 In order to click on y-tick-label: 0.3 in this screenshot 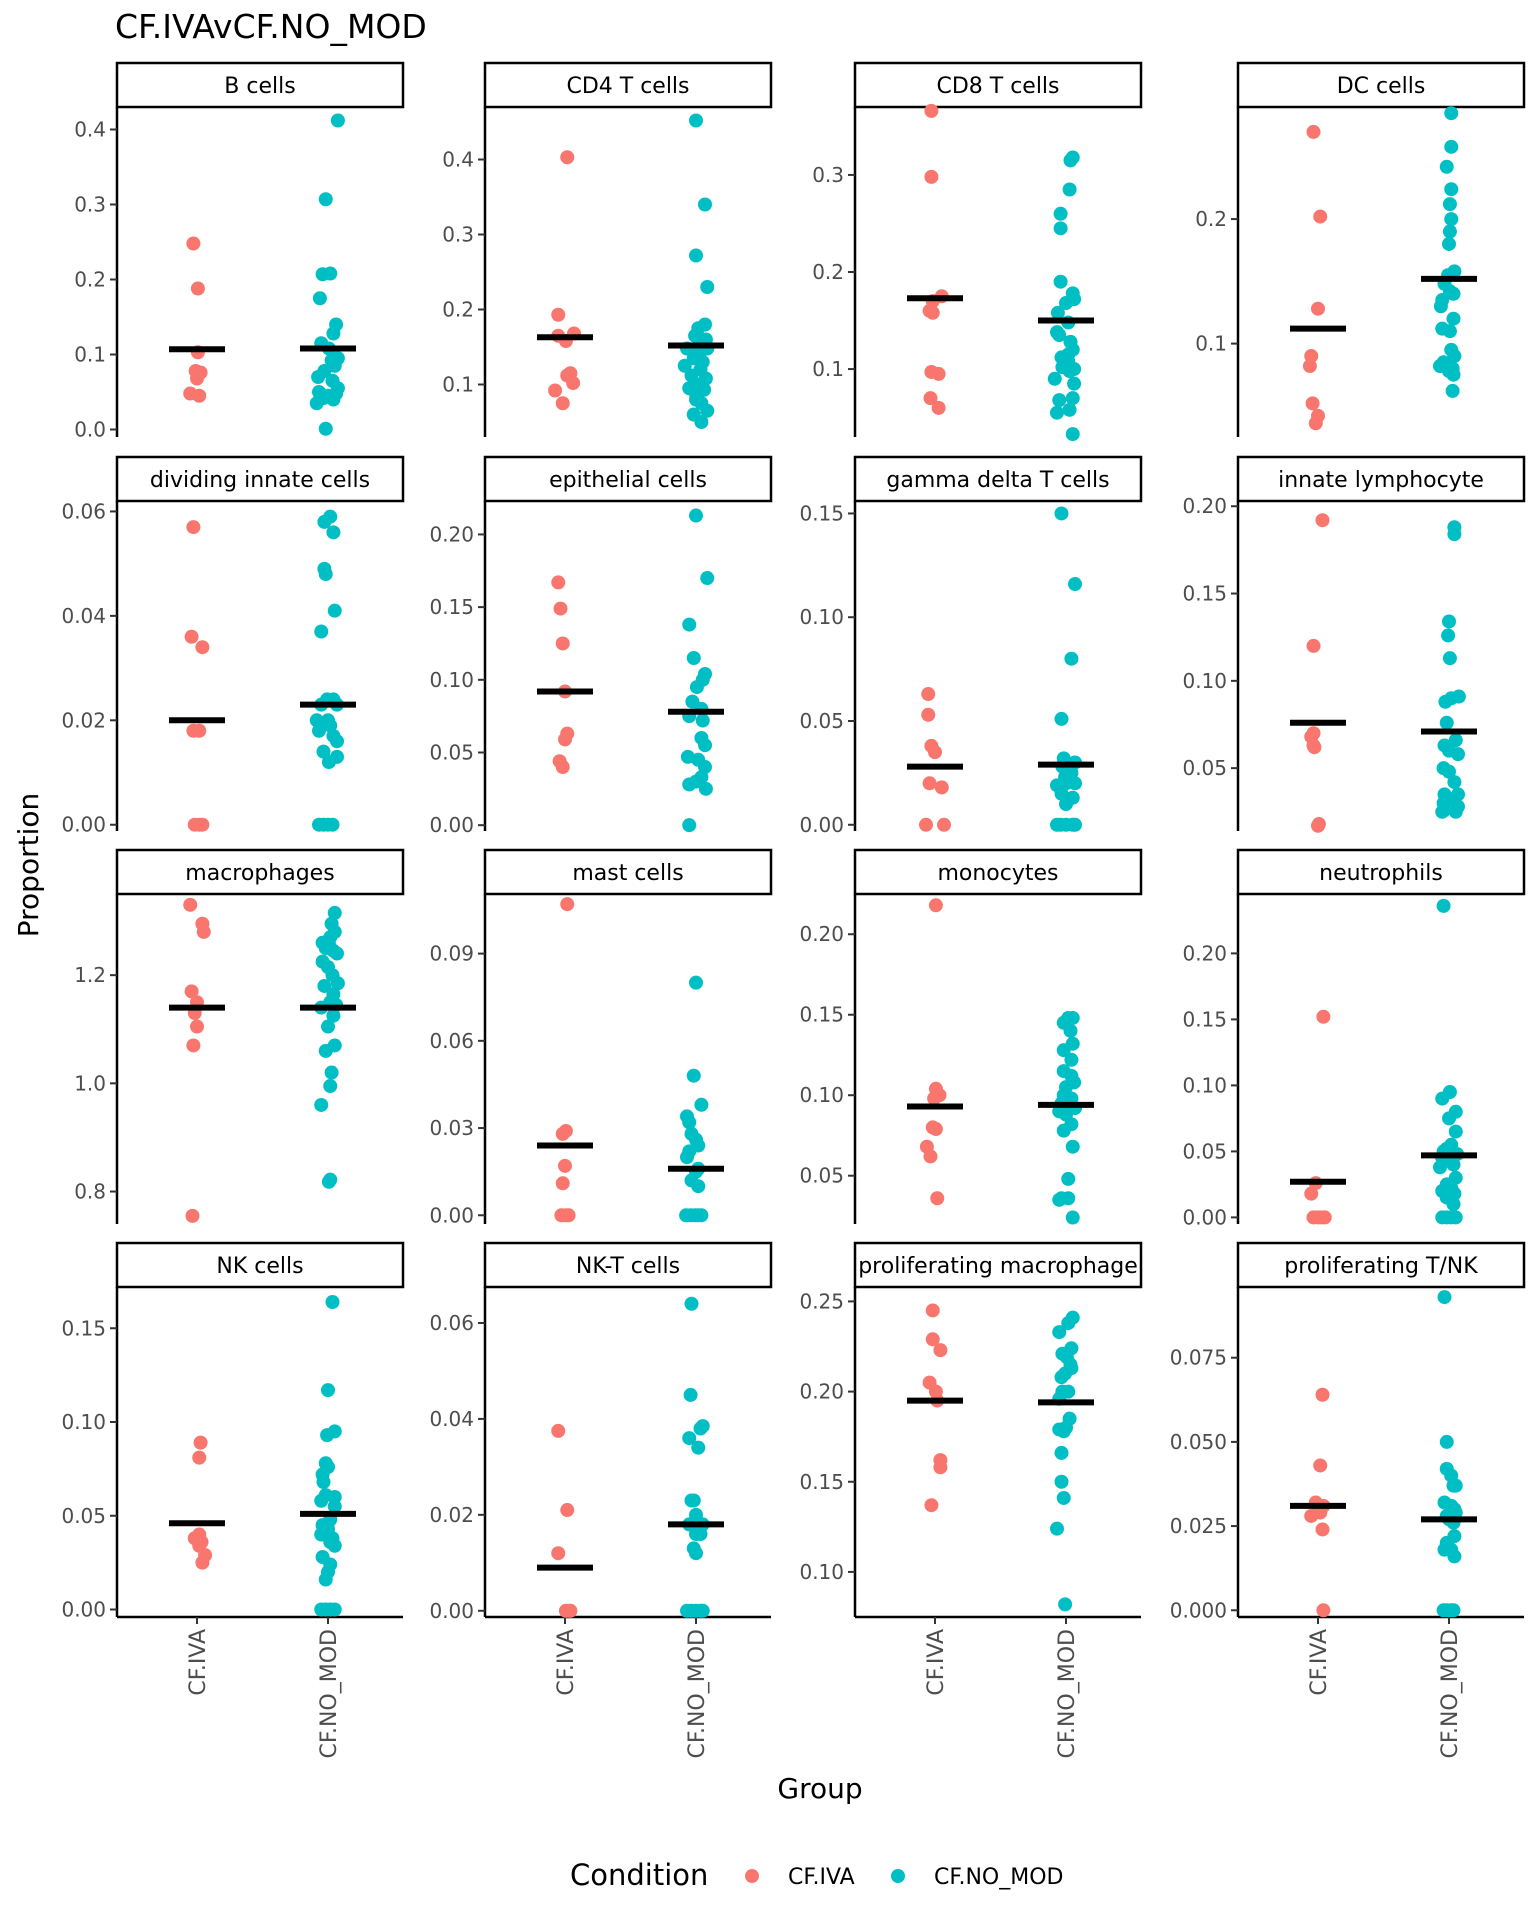, I will do `click(90, 205)`.